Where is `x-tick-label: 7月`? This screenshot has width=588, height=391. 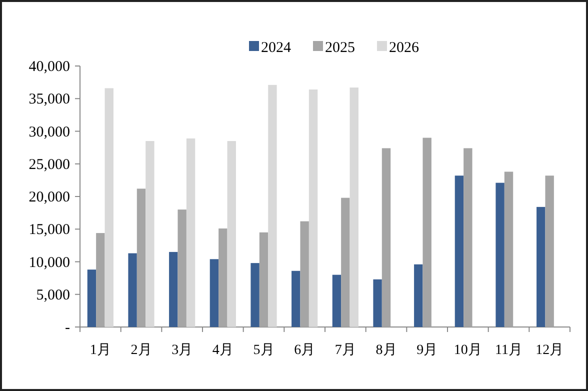 x-tick-label: 7月 is located at coordinates (345, 350).